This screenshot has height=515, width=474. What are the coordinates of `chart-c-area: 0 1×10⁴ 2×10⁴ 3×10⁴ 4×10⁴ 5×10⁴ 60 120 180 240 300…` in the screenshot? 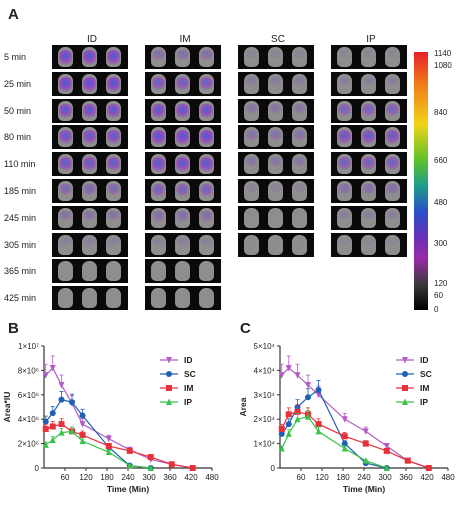 It's located at (346, 418).